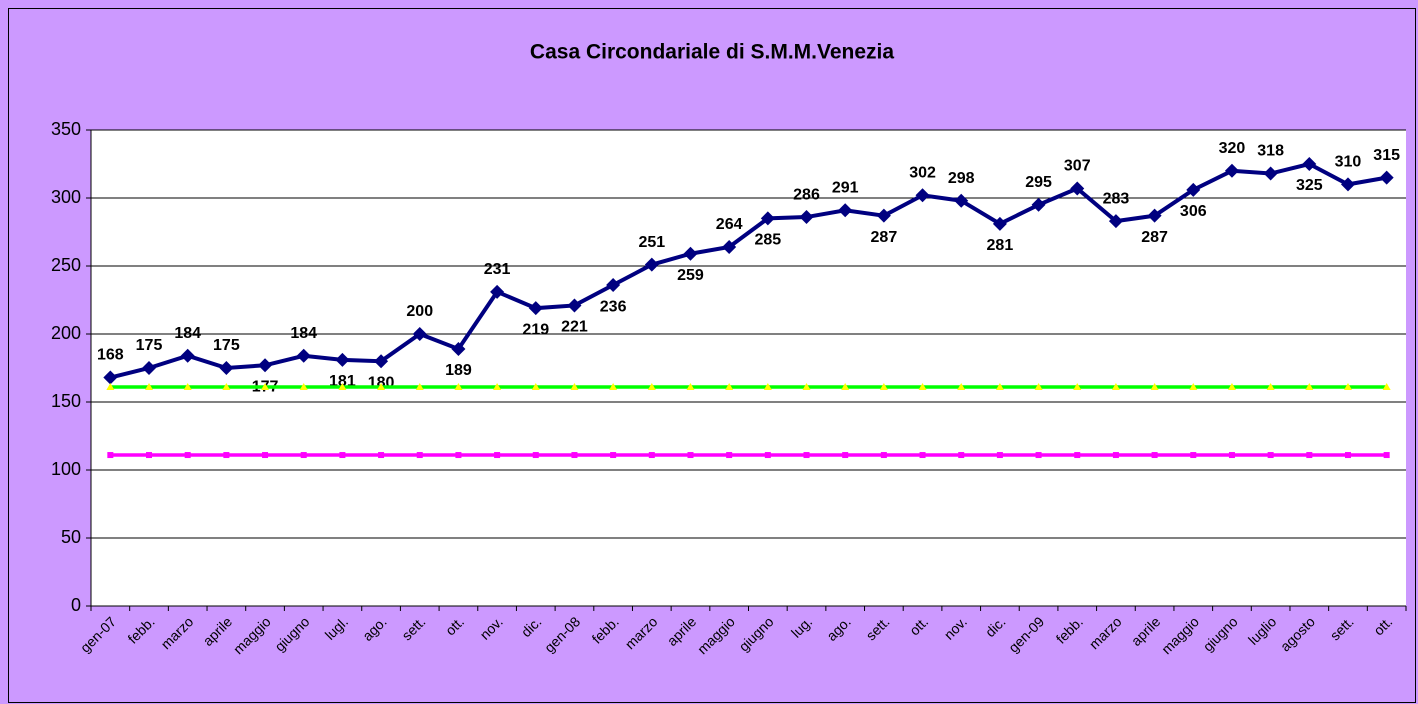  Describe the element at coordinates (1270, 151) in the screenshot. I see `data-label: 318` at that location.